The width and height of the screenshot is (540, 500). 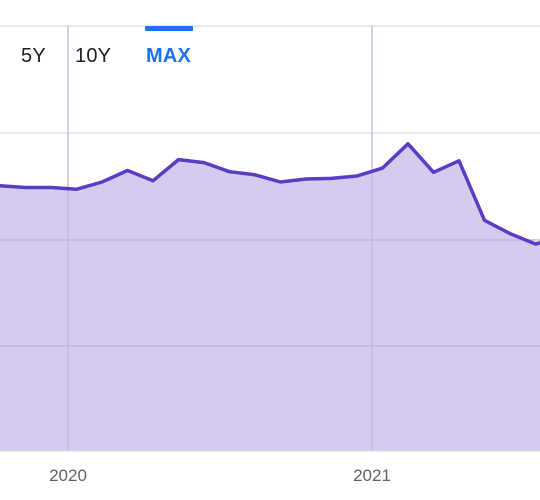 I want to click on tab-5y: 5Y, so click(x=33, y=56).